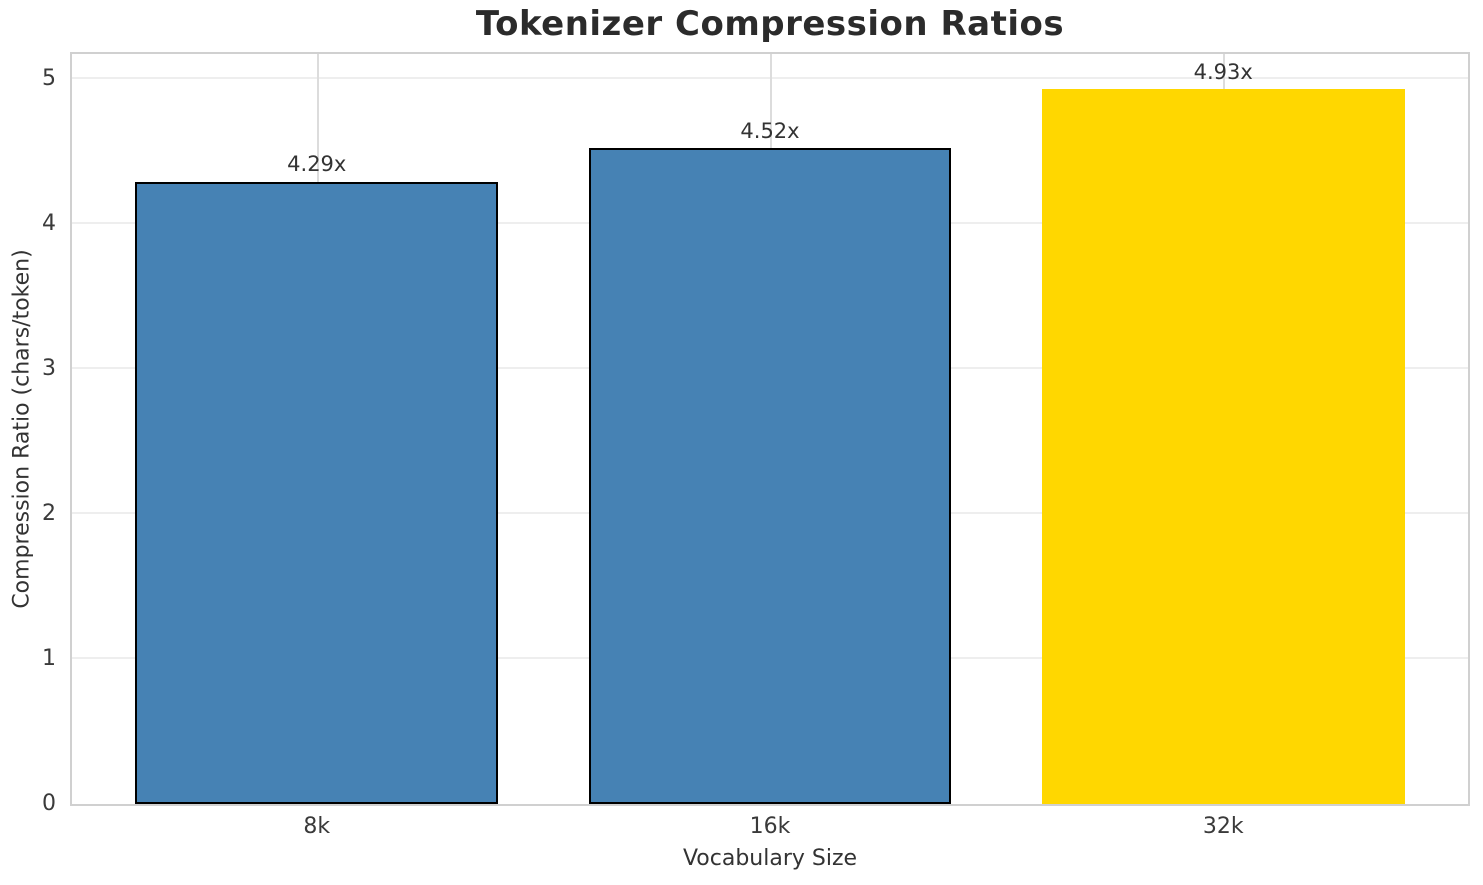  Describe the element at coordinates (49, 368) in the screenshot. I see `y-tick-label: 3` at that location.